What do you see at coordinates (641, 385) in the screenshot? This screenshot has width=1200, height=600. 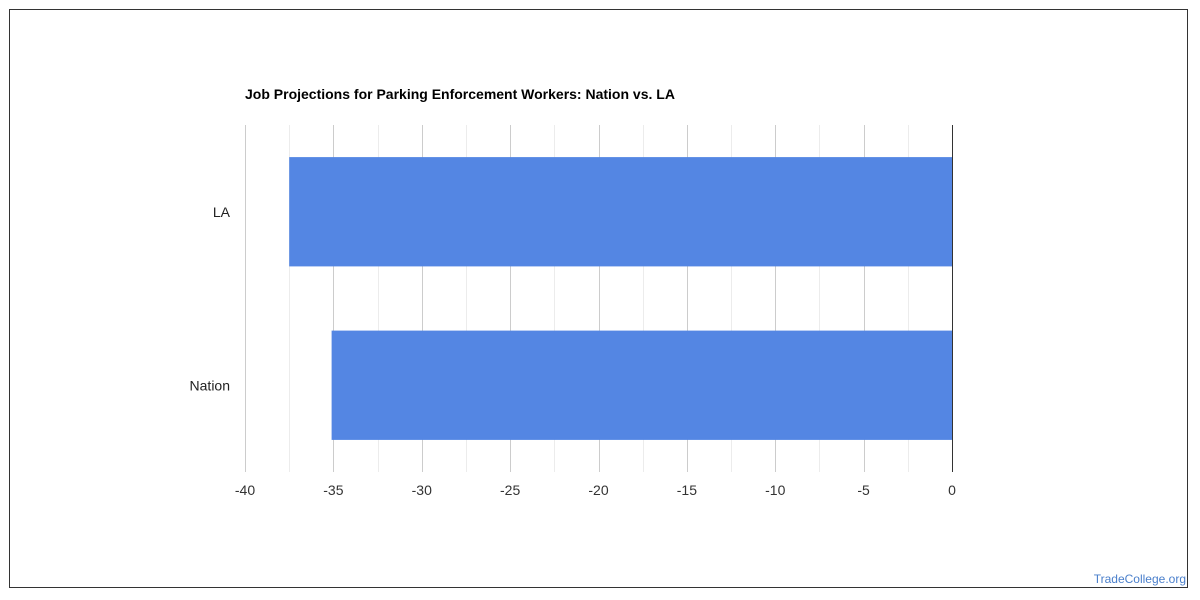 I see `bar-nation` at bounding box center [641, 385].